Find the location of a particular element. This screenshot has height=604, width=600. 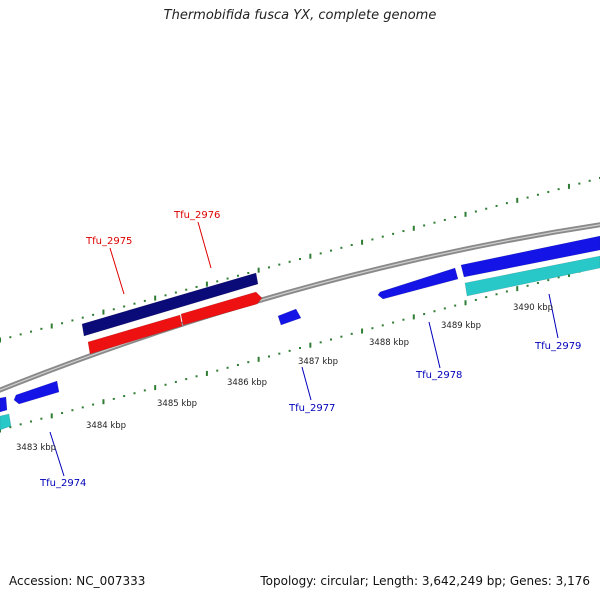

gene-left-edge-cyan is located at coordinates (6, 422).